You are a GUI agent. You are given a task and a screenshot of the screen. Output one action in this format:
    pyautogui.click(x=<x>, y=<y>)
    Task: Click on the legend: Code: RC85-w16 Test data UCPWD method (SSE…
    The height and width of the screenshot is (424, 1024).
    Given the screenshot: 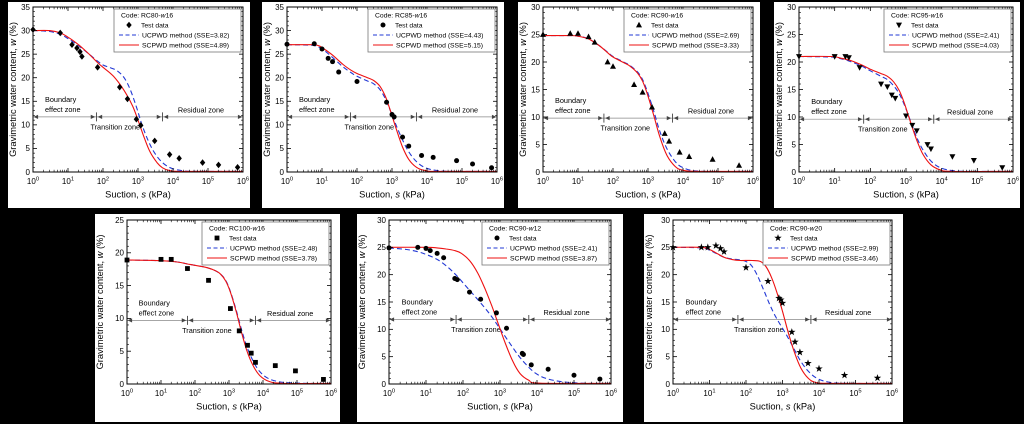 What is the action you would take?
    pyautogui.click(x=431, y=30)
    